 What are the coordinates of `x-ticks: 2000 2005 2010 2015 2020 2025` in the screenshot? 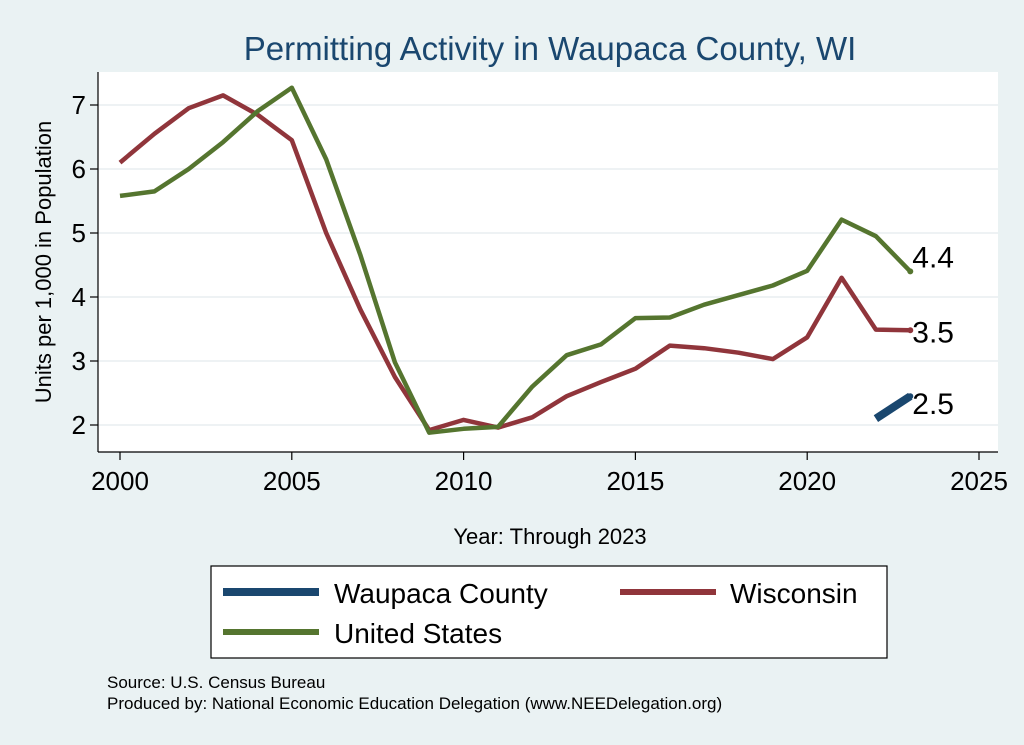 It's located at (549, 474).